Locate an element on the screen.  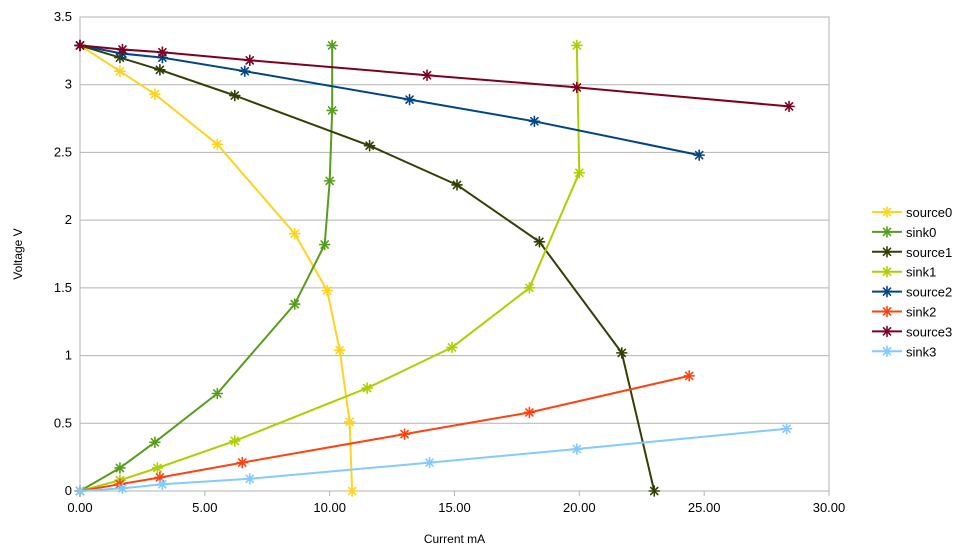
legend-item-source1: source1 is located at coordinates (912, 252).